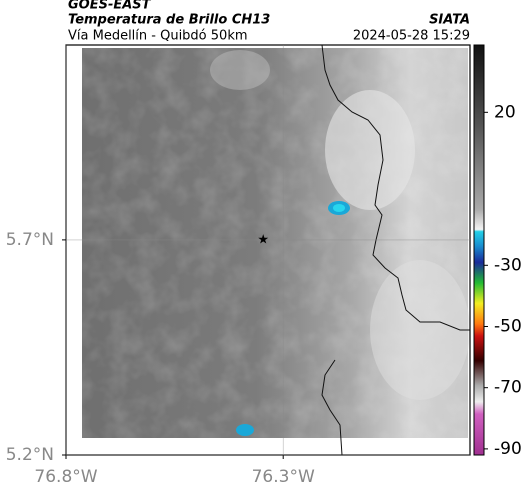 Image resolution: width=526 pixels, height=491 pixels. Describe the element at coordinates (283, 477) in the screenshot. I see `x-tick-label: 76.3°W` at that location.